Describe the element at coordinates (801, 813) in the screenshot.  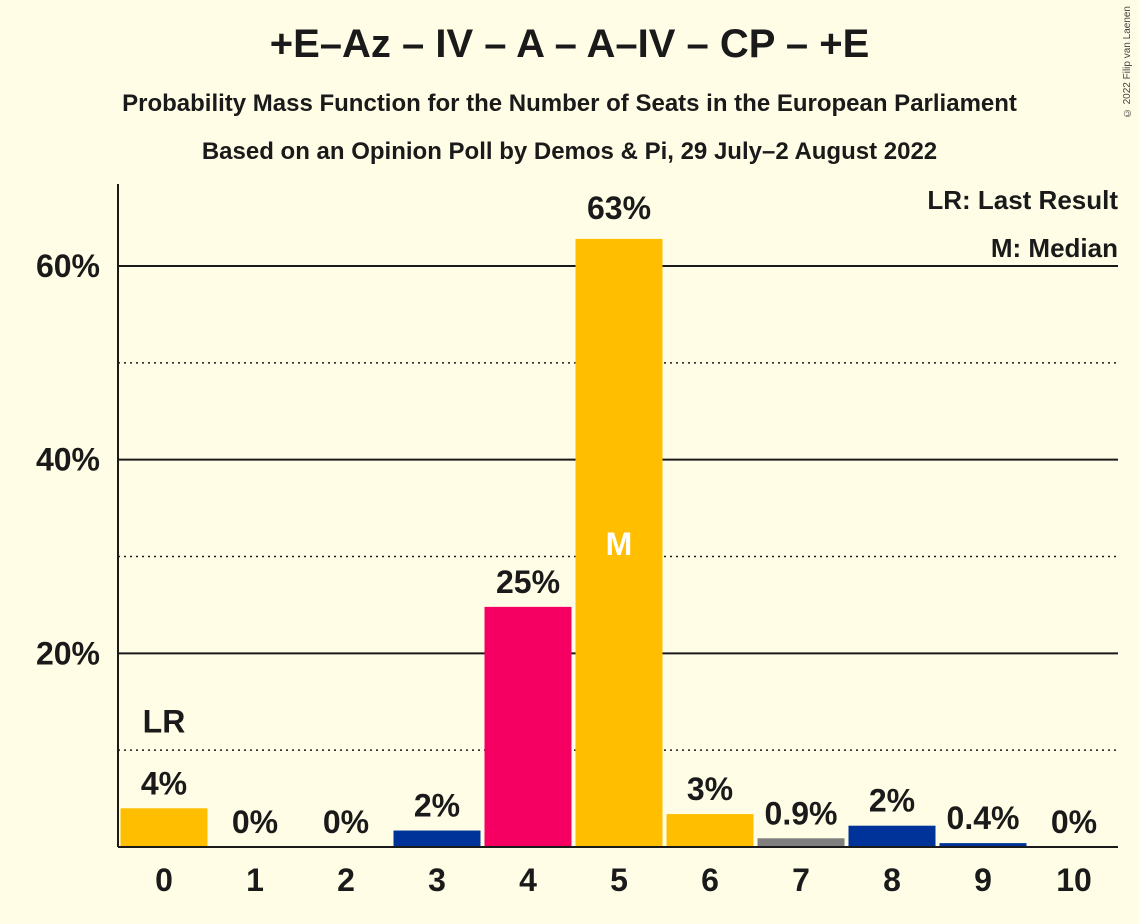
I see `data-label: 0.9%` at that location.